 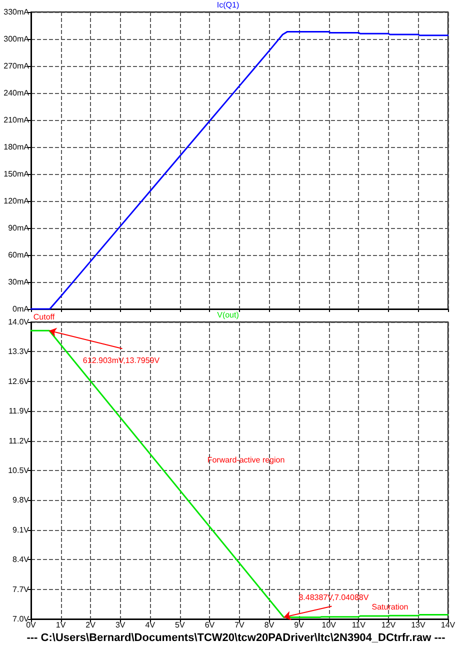 What do you see at coordinates (418, 625) in the screenshot?
I see `x-tick-label: 13V` at bounding box center [418, 625].